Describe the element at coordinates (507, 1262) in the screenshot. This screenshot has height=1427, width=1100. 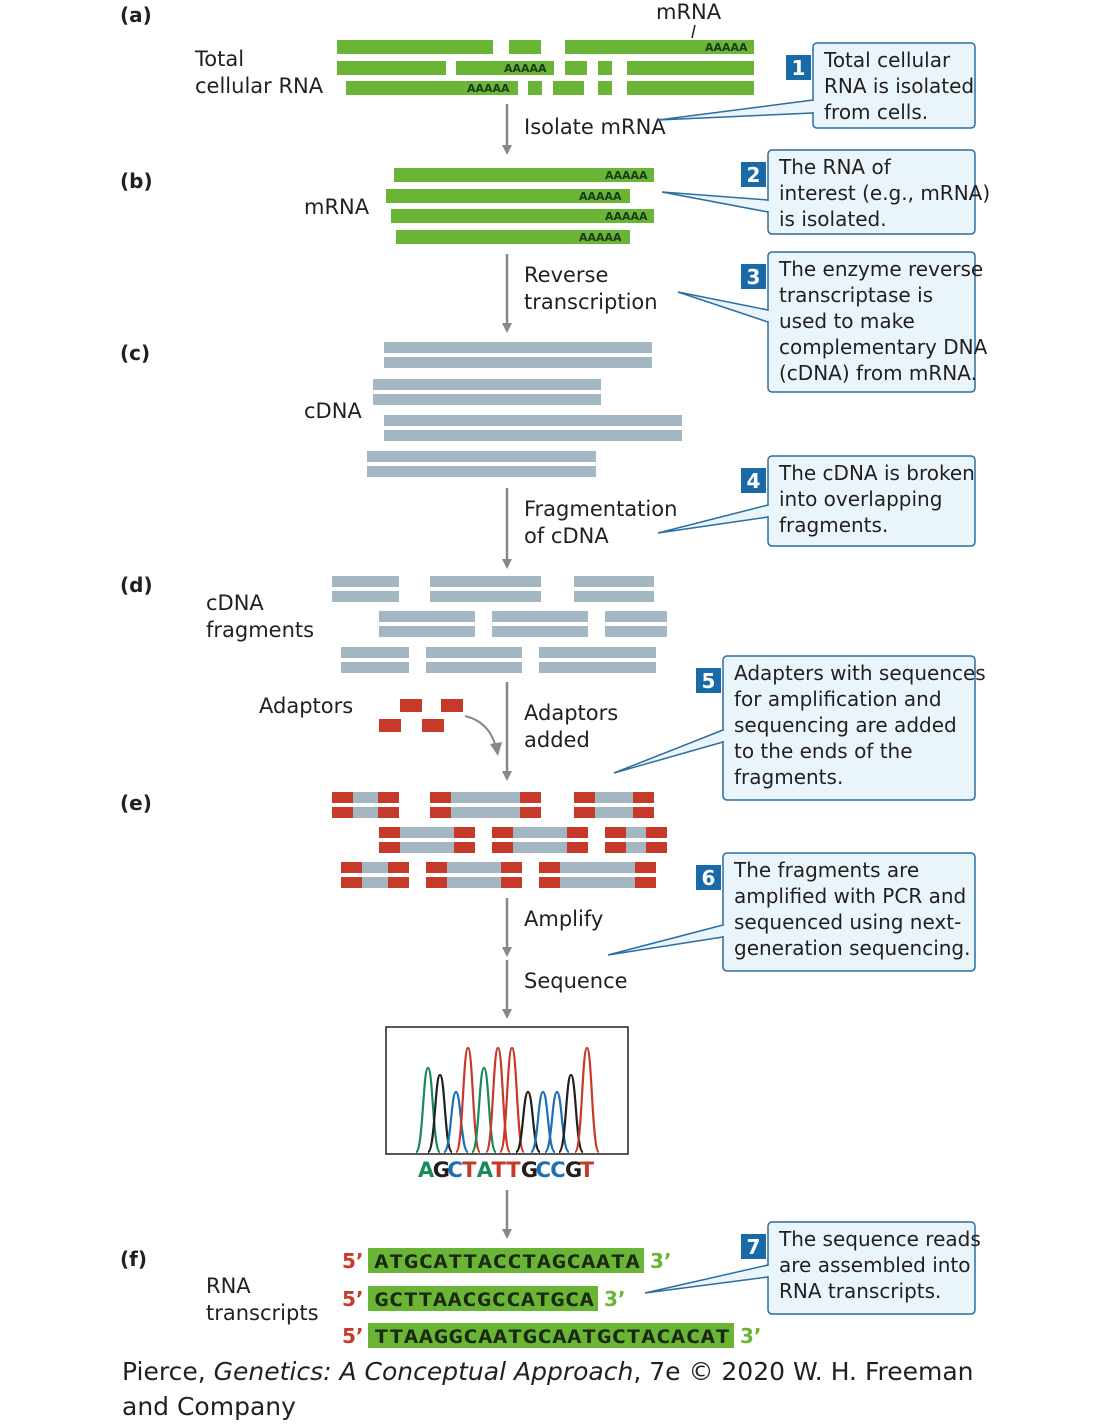
I see `read-sequence: ATGCATTACCTAGCAATA` at that location.